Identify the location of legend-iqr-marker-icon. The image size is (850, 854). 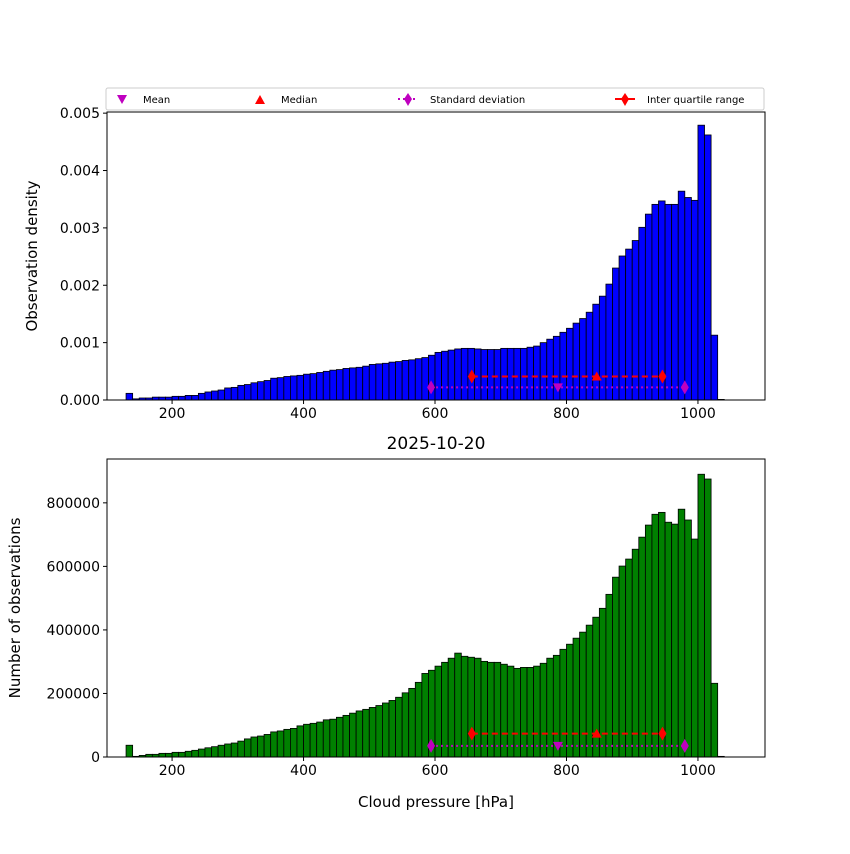
(625, 99).